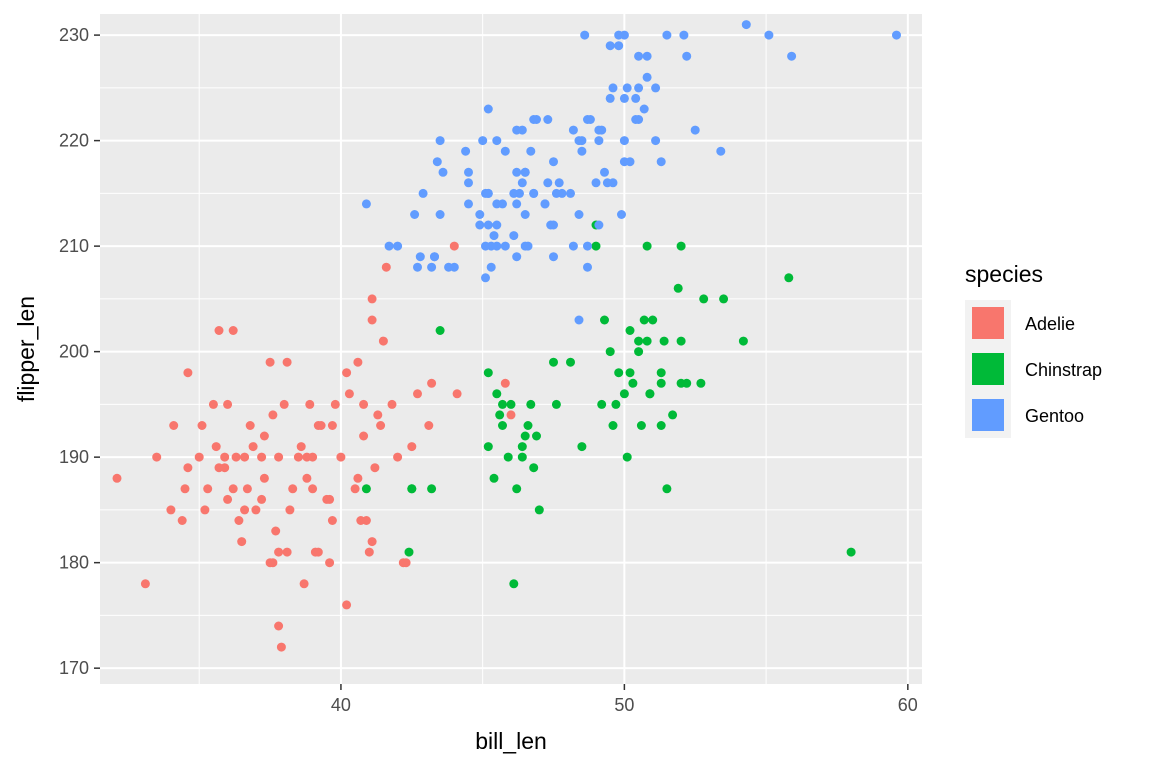 The image size is (1152, 768). I want to click on y-tick-label: 200, so click(74, 352).